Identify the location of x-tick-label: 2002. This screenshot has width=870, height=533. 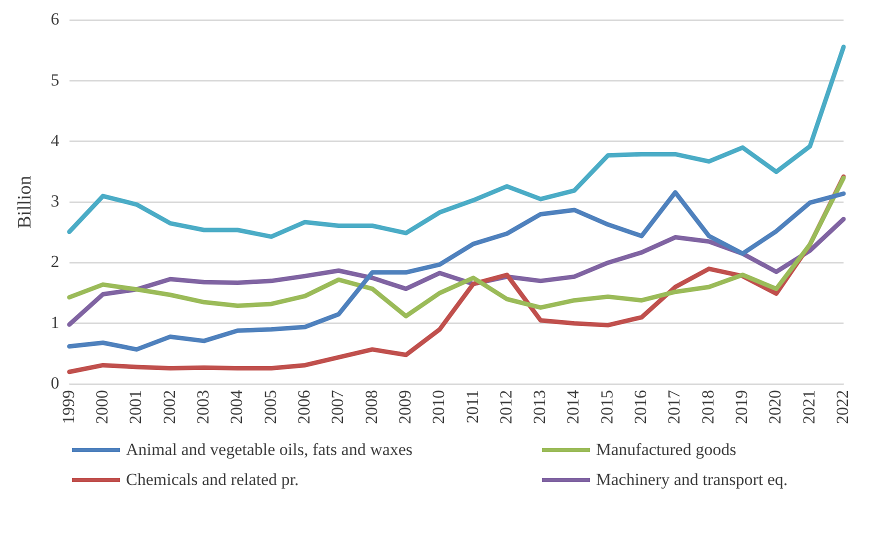
(169, 407).